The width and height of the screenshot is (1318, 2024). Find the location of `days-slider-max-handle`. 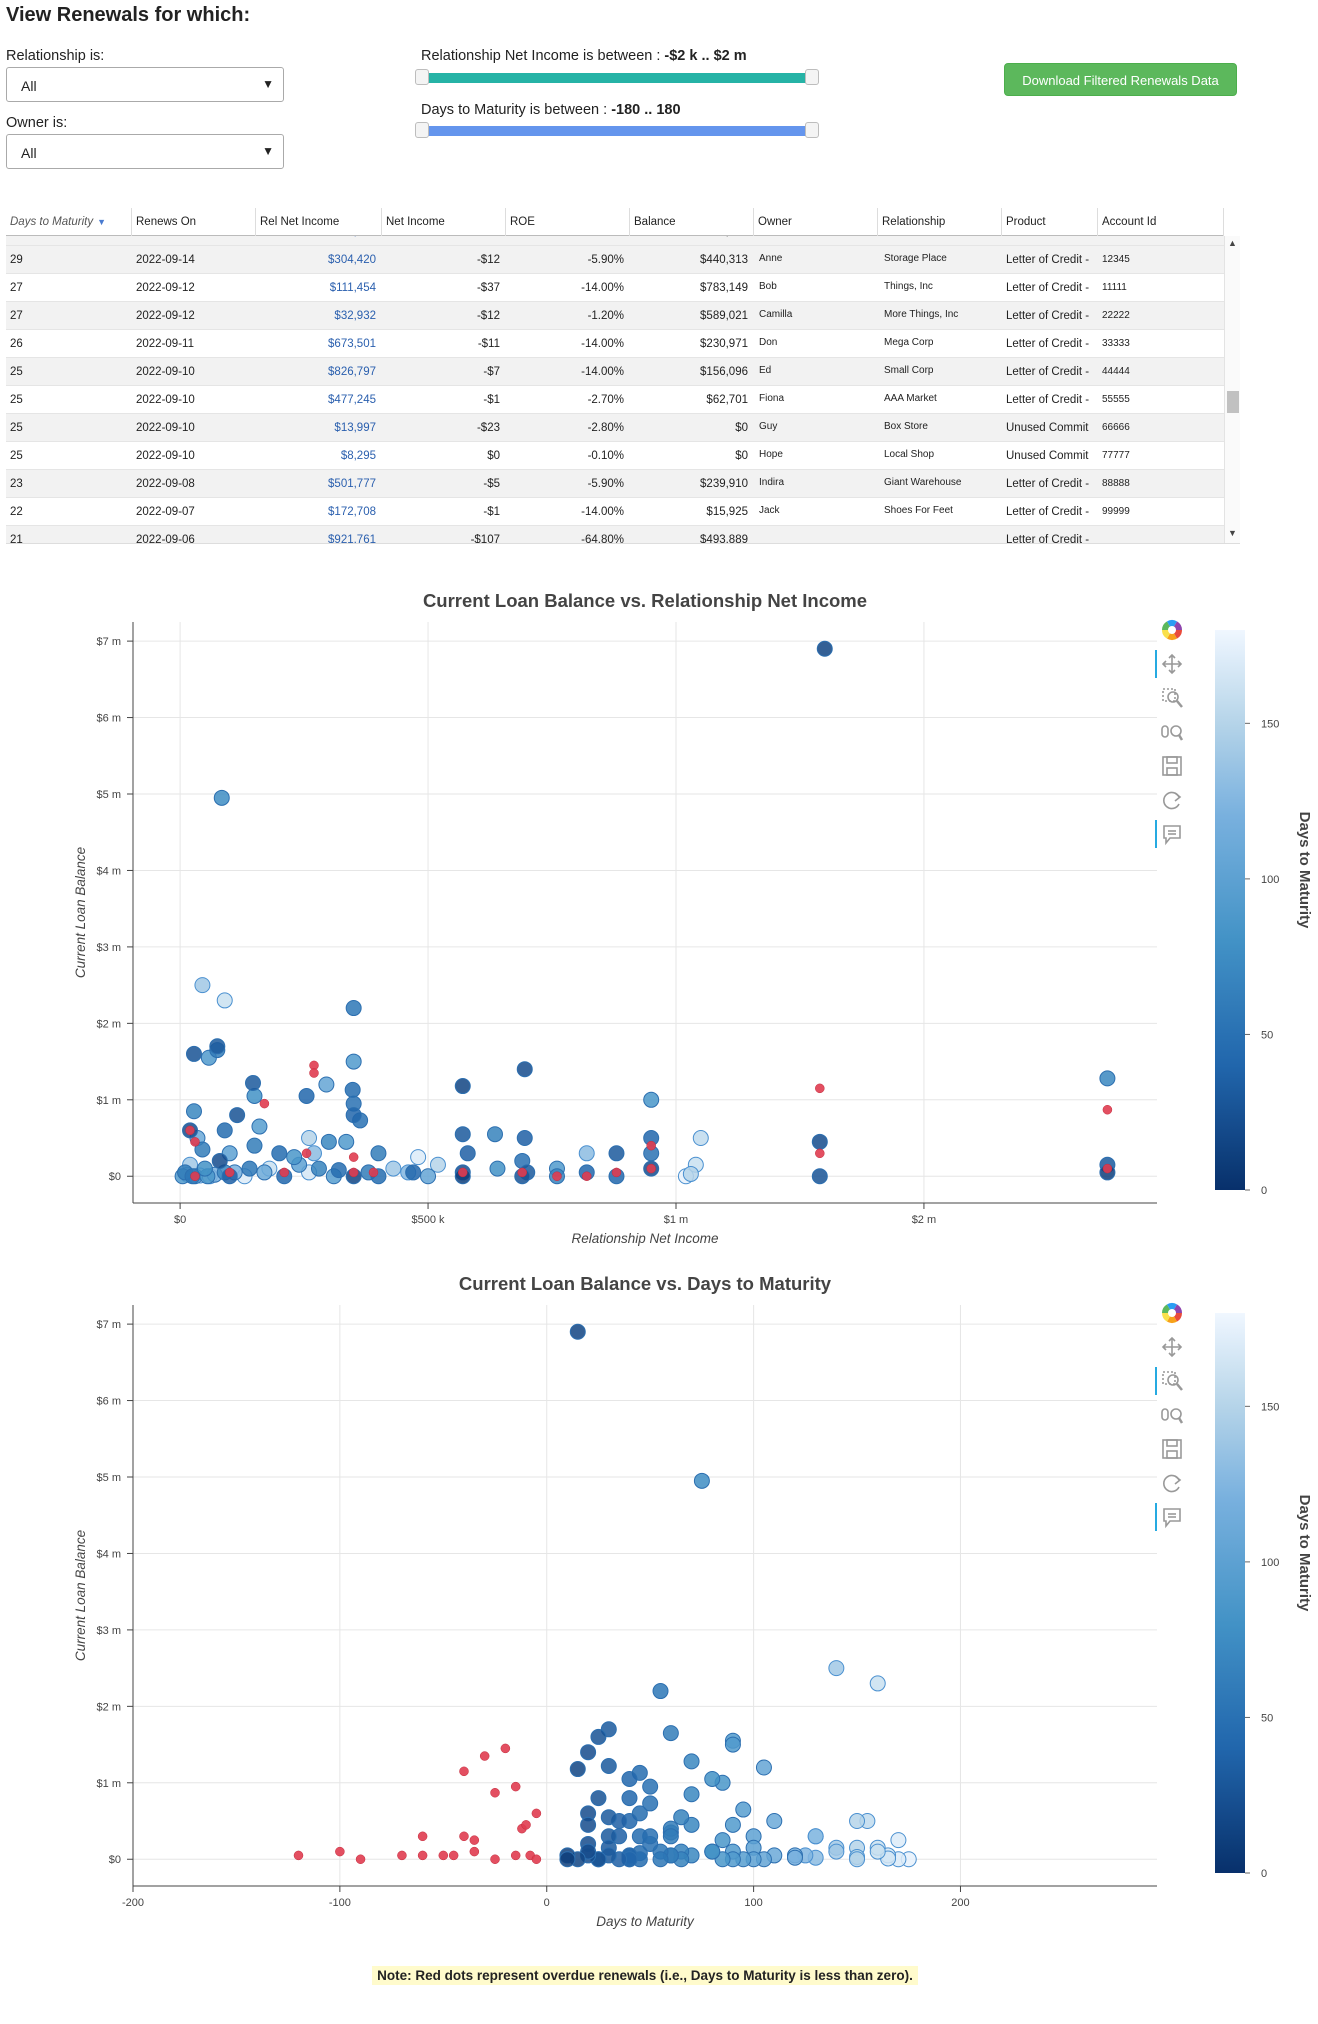

days-slider-max-handle is located at coordinates (812, 130).